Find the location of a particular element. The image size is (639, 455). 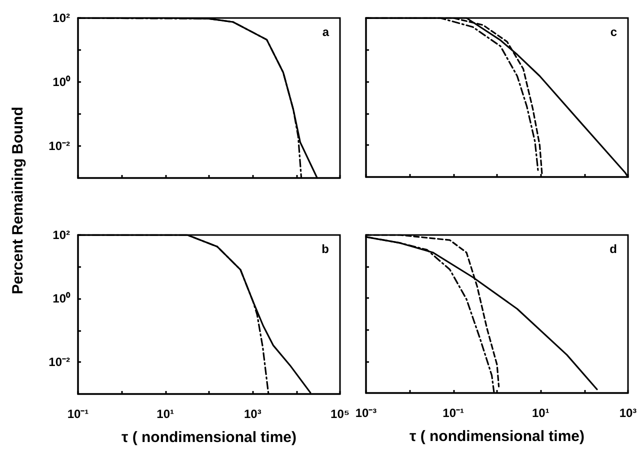

text: b is located at coordinates (326, 249).